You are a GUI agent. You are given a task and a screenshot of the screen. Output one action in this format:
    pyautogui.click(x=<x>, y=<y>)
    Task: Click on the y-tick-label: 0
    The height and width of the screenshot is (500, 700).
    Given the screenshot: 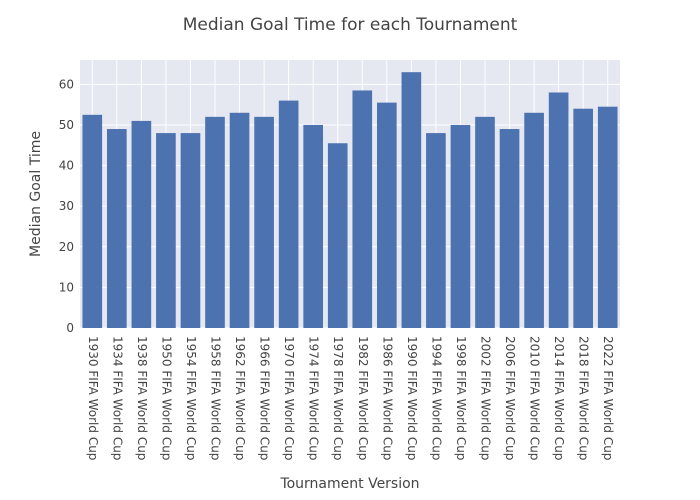 What is the action you would take?
    pyautogui.click(x=70, y=328)
    